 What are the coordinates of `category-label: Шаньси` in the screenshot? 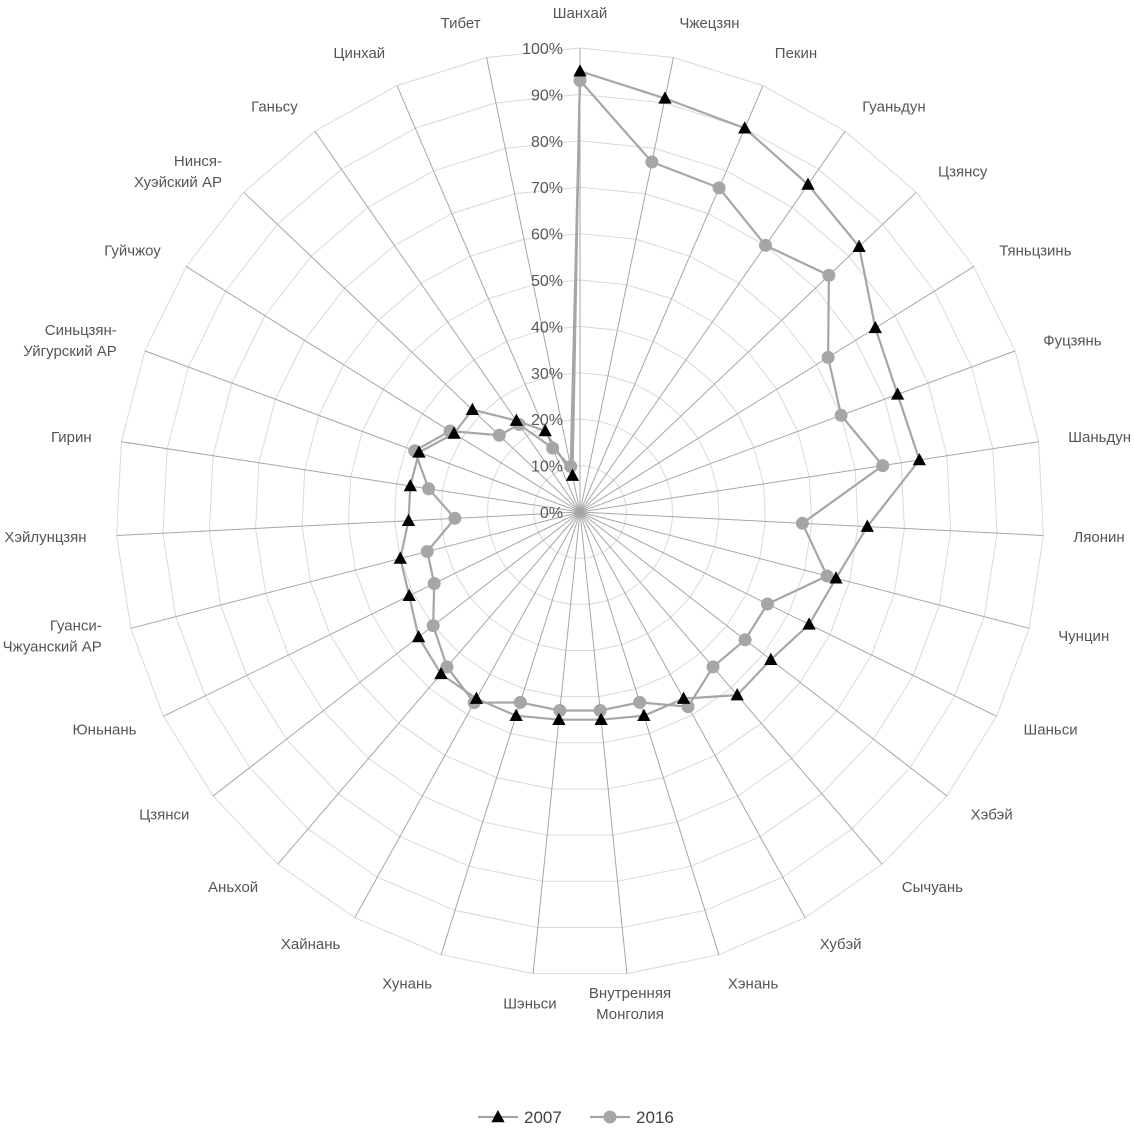 It's located at (1051, 730).